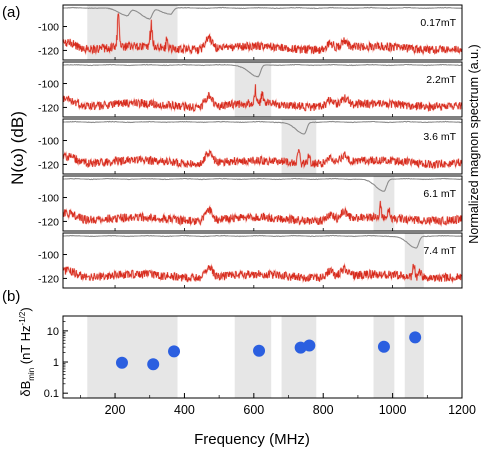 Image resolution: width=485 pixels, height=452 pixels. I want to click on spectrum-panel-3: -100 -120 3.6 mT, so click(250, 146).